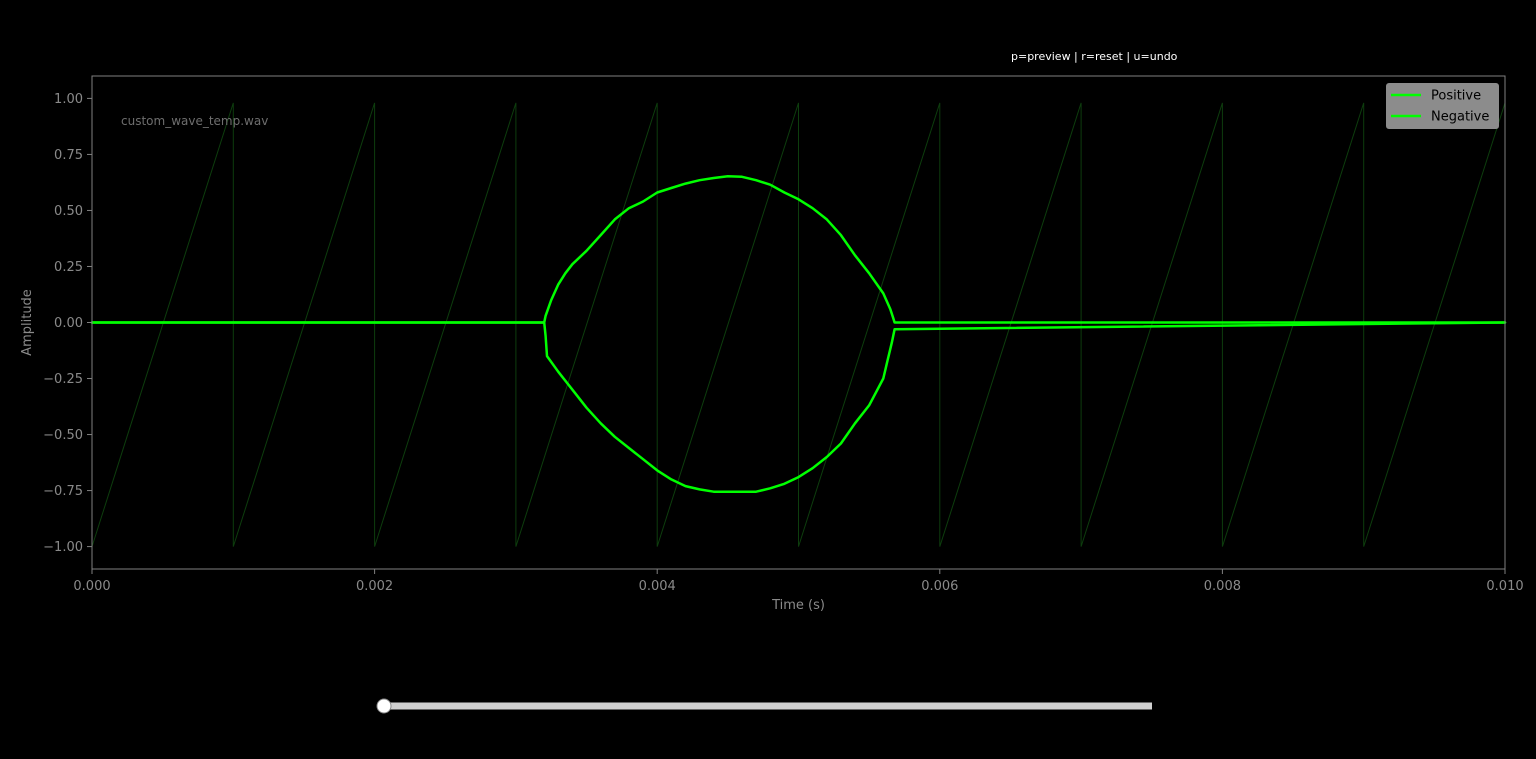 The width and height of the screenshot is (1536, 759). I want to click on y-tick-label: 0.00, so click(68, 323).